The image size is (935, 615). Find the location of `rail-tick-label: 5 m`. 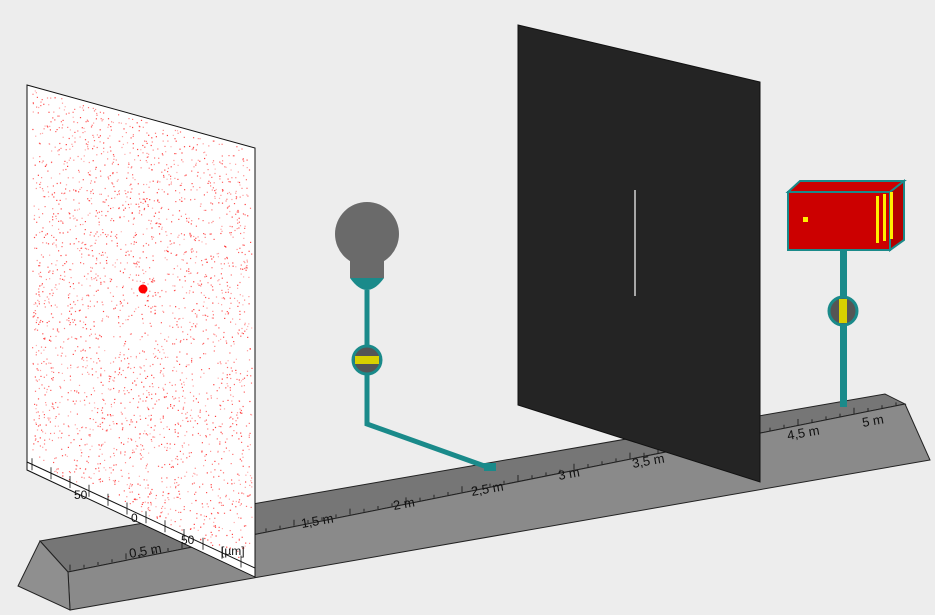

rail-tick-label: 5 m is located at coordinates (873, 420).